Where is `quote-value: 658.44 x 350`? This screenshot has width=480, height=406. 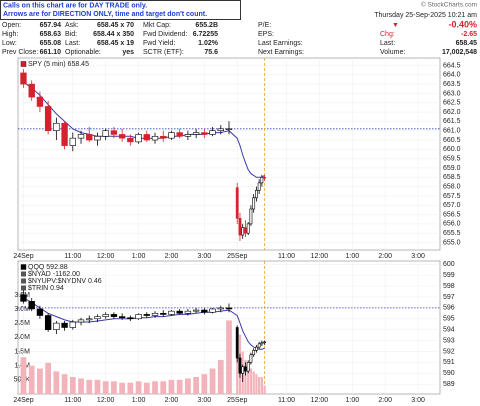
quote-value: 658.44 x 350 is located at coordinates (113, 34).